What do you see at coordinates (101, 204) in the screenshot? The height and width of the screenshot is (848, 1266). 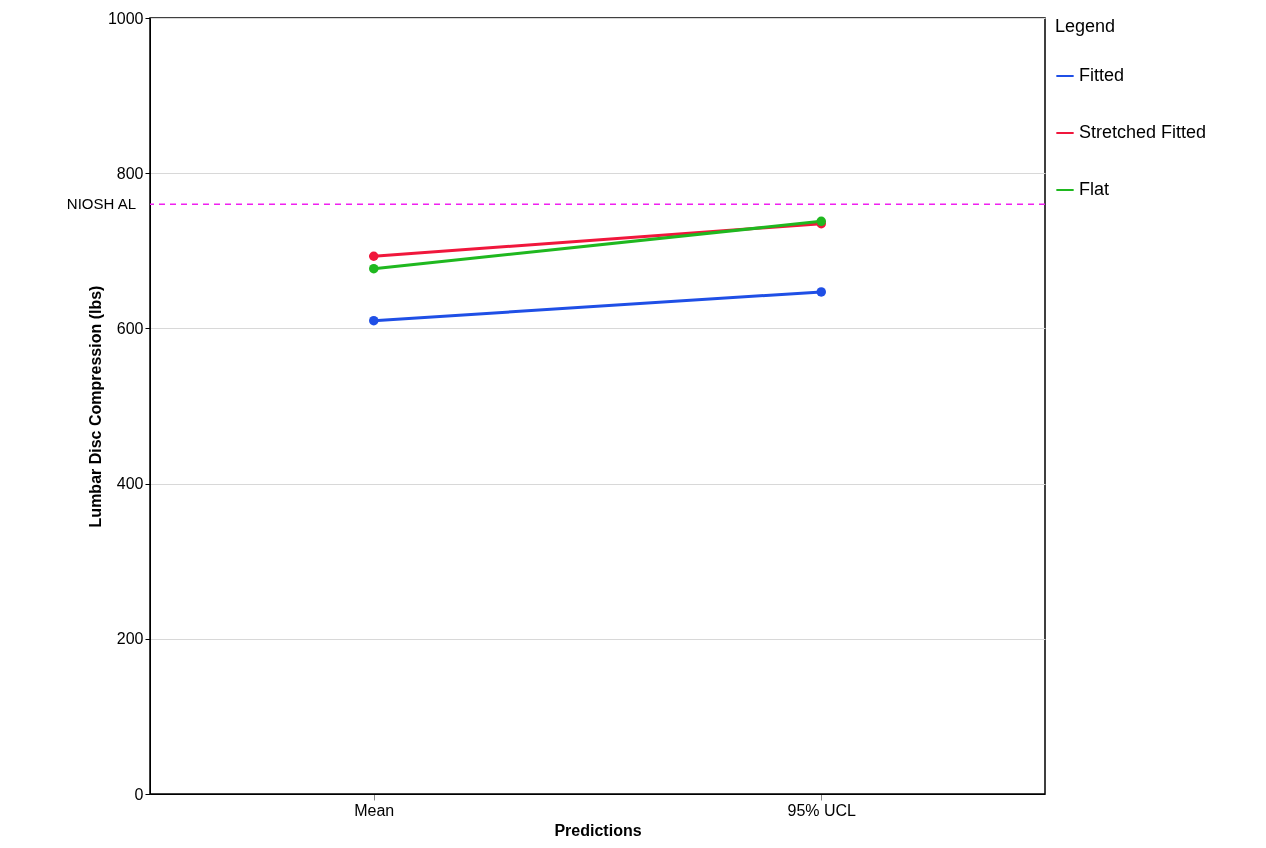 I see `ref-line-label: NIOSH AL` at bounding box center [101, 204].